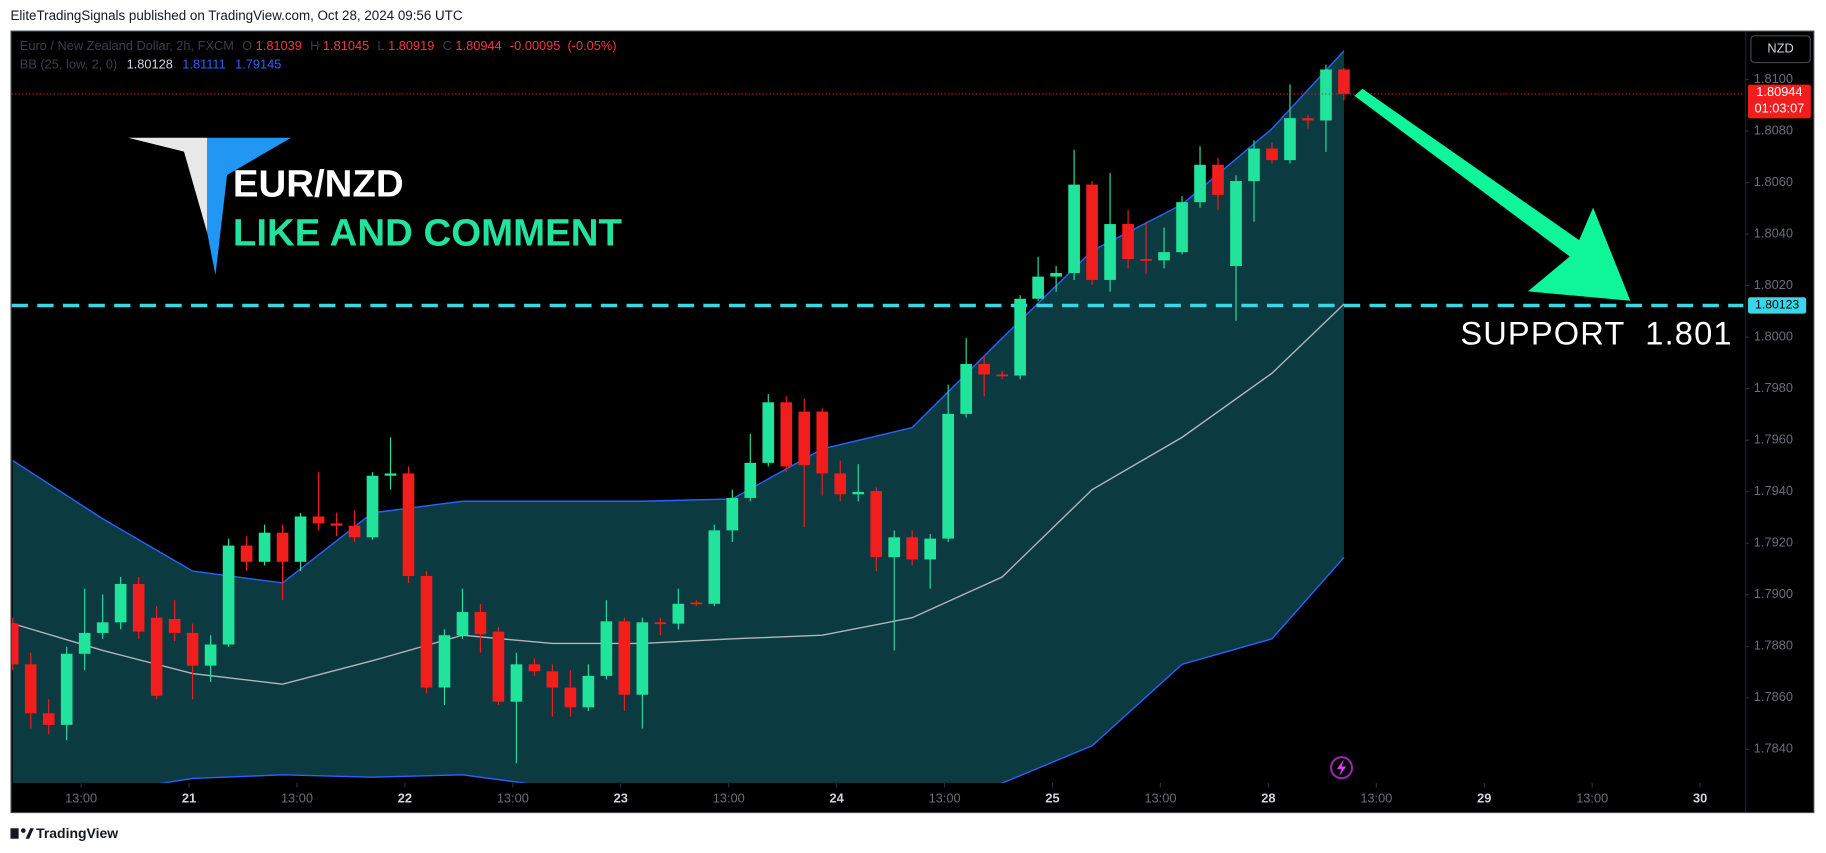 Image resolution: width=1826 pixels, height=853 pixels. What do you see at coordinates (1773, 181) in the screenshot?
I see `y-tick-label: 1.8060` at bounding box center [1773, 181].